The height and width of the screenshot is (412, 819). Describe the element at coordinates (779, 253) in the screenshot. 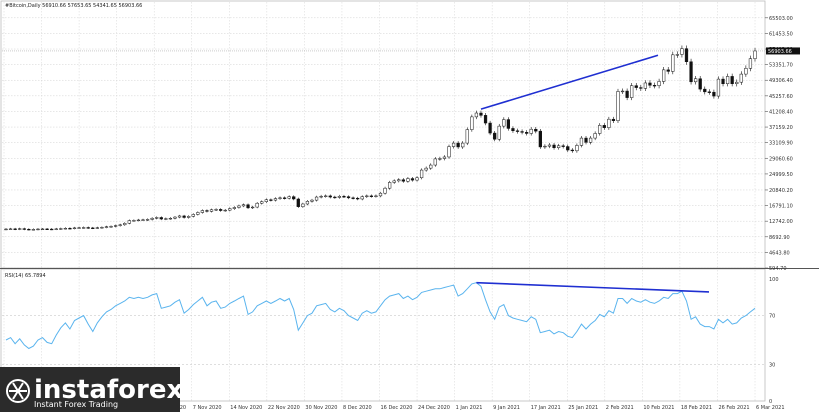

I see `price-tick-label: 4643.80` at that location.